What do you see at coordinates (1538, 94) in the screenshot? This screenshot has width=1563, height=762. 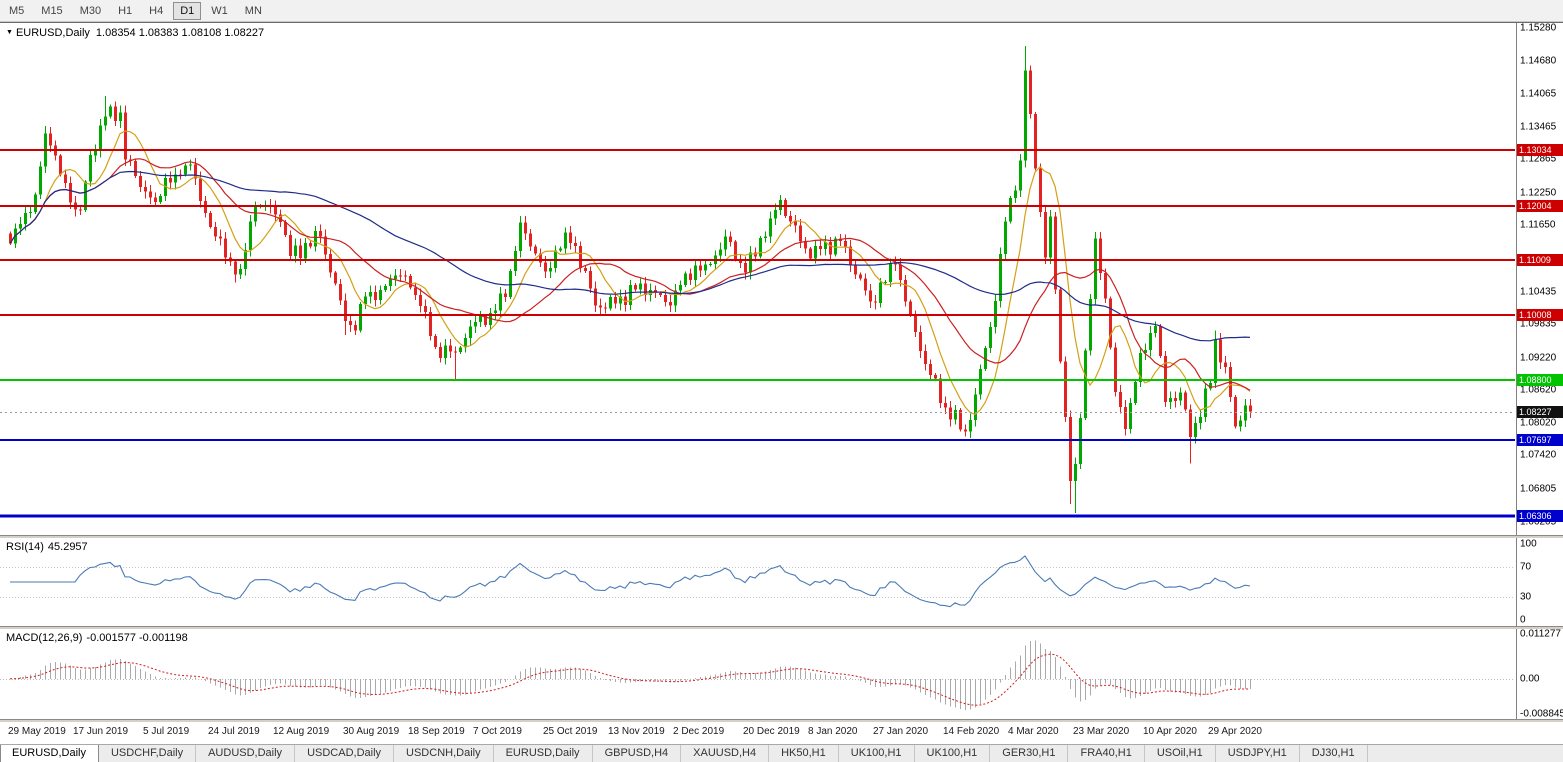 I see `price-tick: 1.14065` at bounding box center [1538, 94].